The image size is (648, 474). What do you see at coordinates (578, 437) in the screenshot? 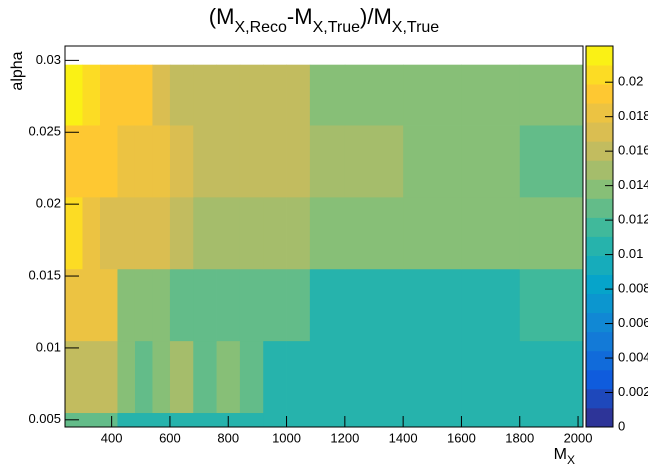
I see `x-tick-label: 2000` at bounding box center [578, 437].